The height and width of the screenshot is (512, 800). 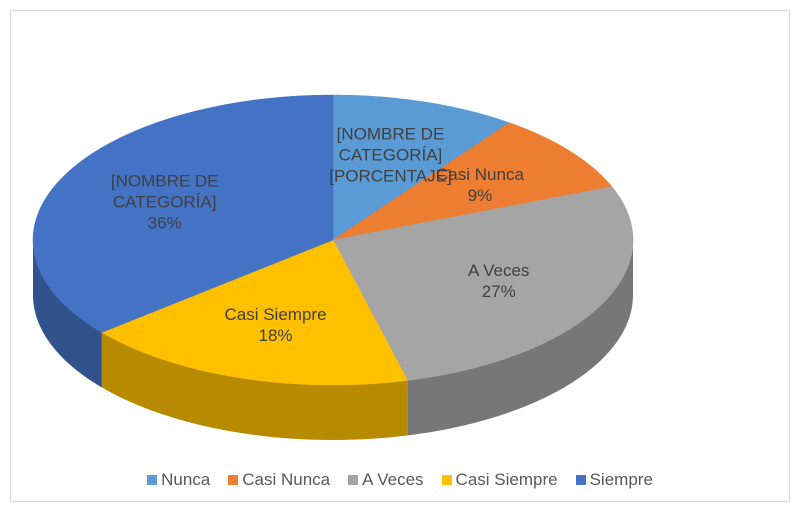 I want to click on data-label-name: Casi Siempre, so click(x=275, y=315).